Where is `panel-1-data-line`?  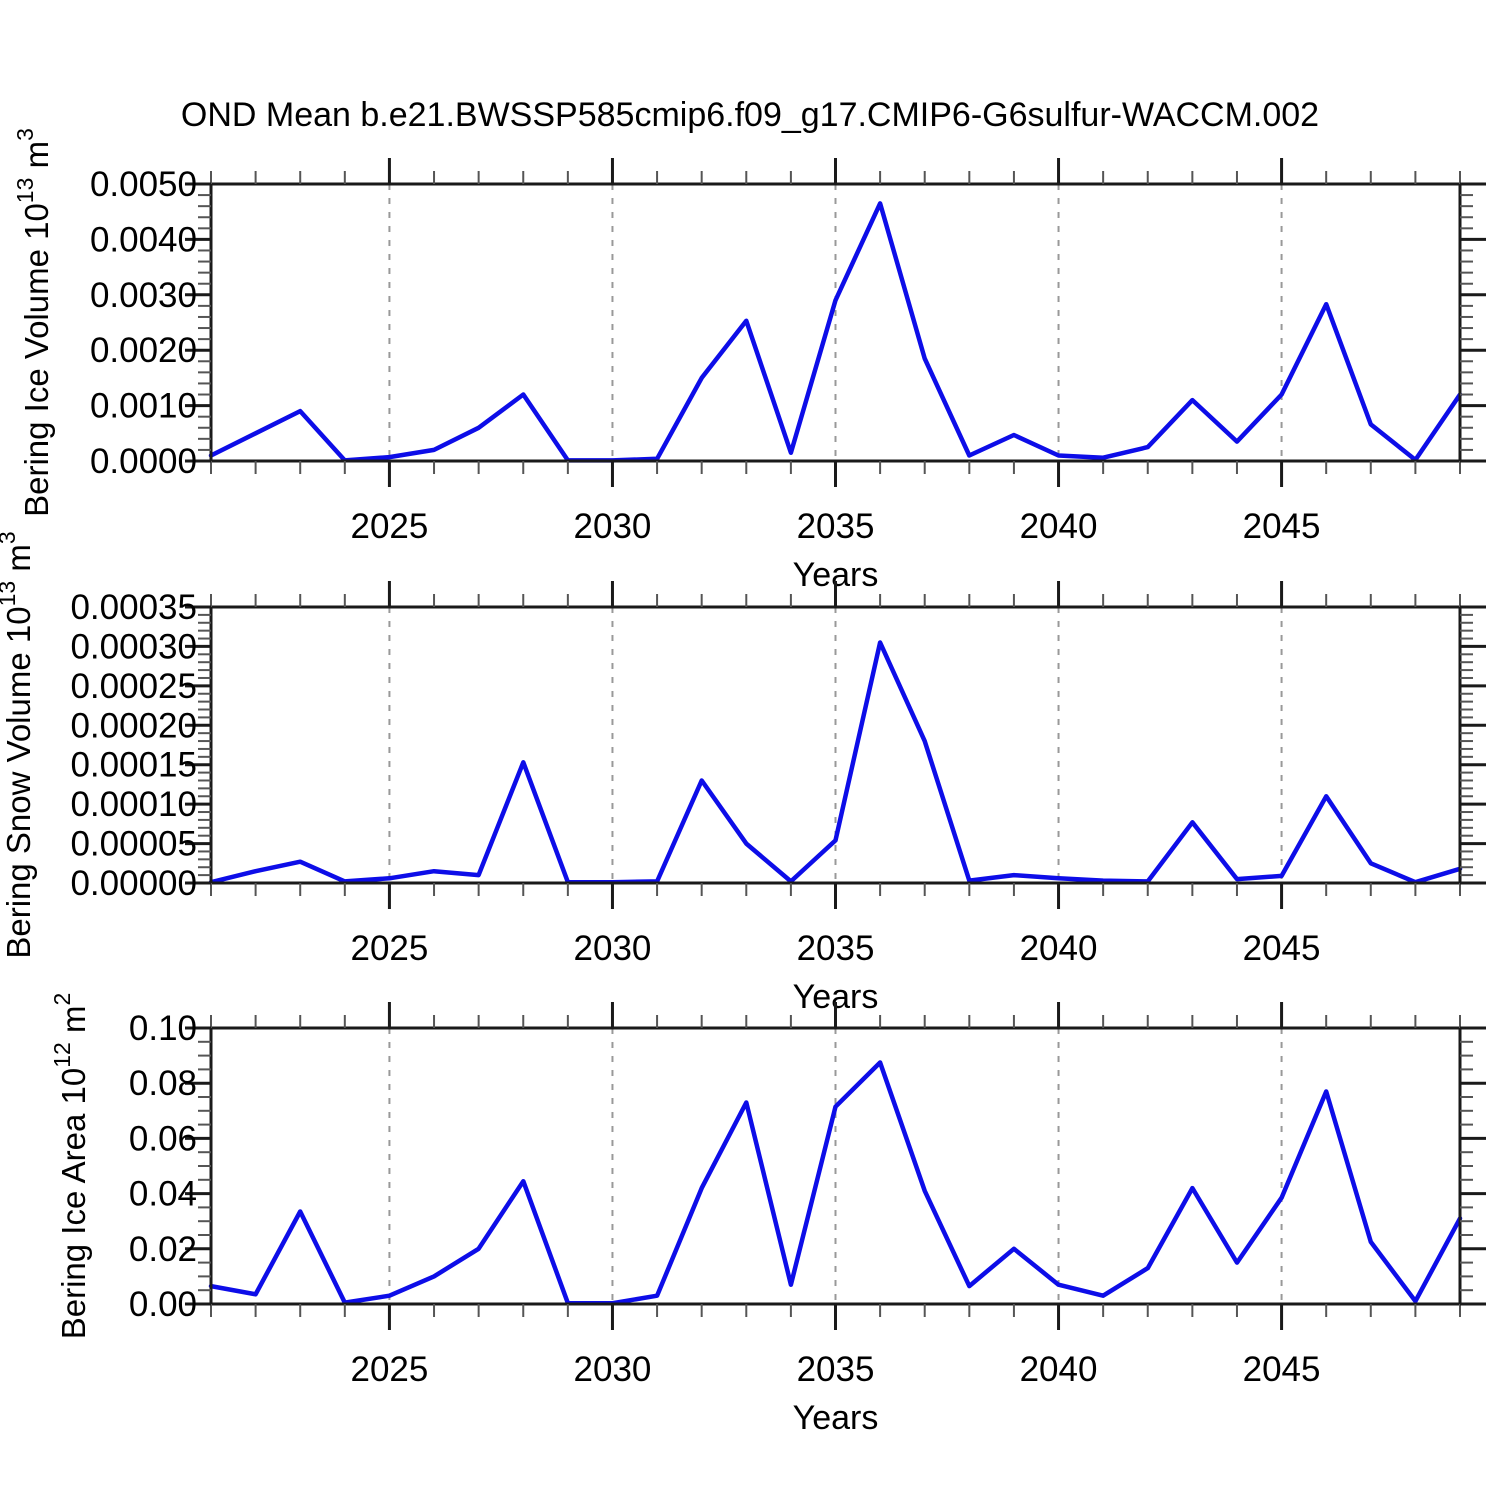 panel-1-data-line is located at coordinates (835, 332).